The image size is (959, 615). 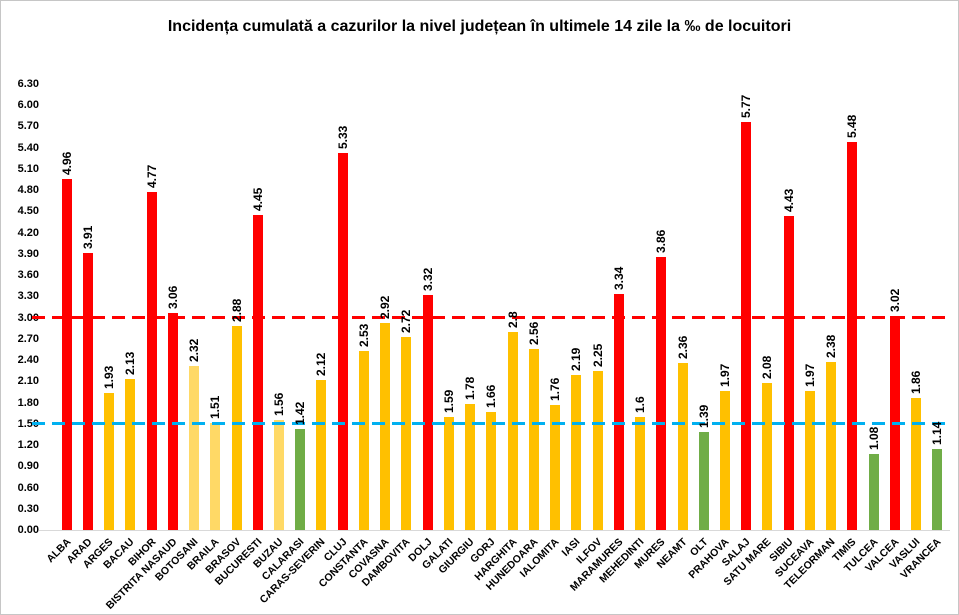 What do you see at coordinates (448, 402) in the screenshot?
I see `bar-value-label: 1.59` at bounding box center [448, 402].